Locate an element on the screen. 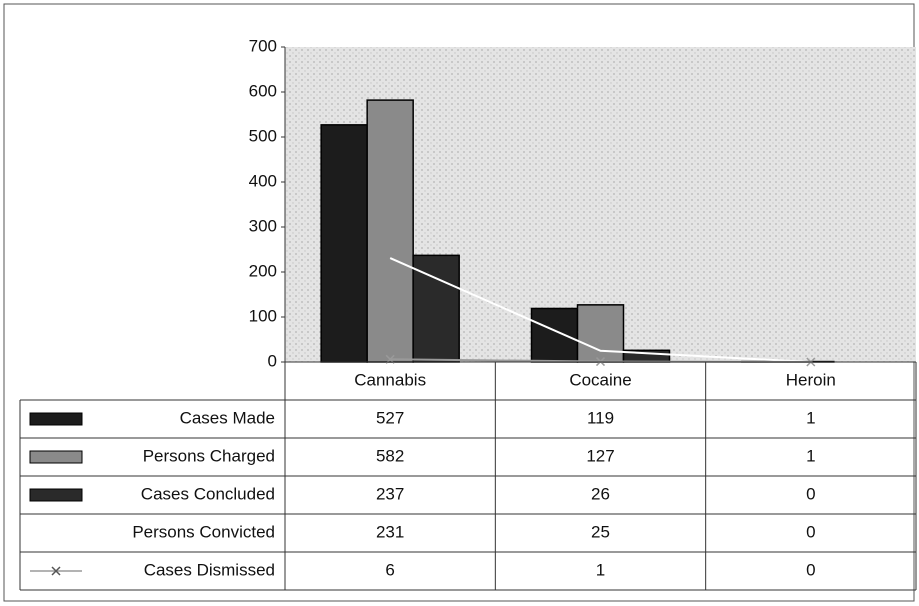  legend-label: Persons Charged is located at coordinates (209, 455).